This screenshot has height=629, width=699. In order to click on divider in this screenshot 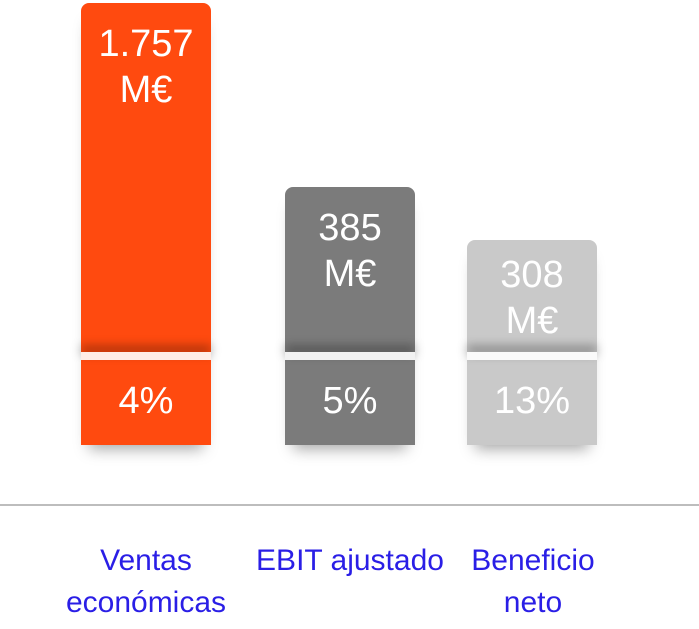, I will do `click(349, 505)`.